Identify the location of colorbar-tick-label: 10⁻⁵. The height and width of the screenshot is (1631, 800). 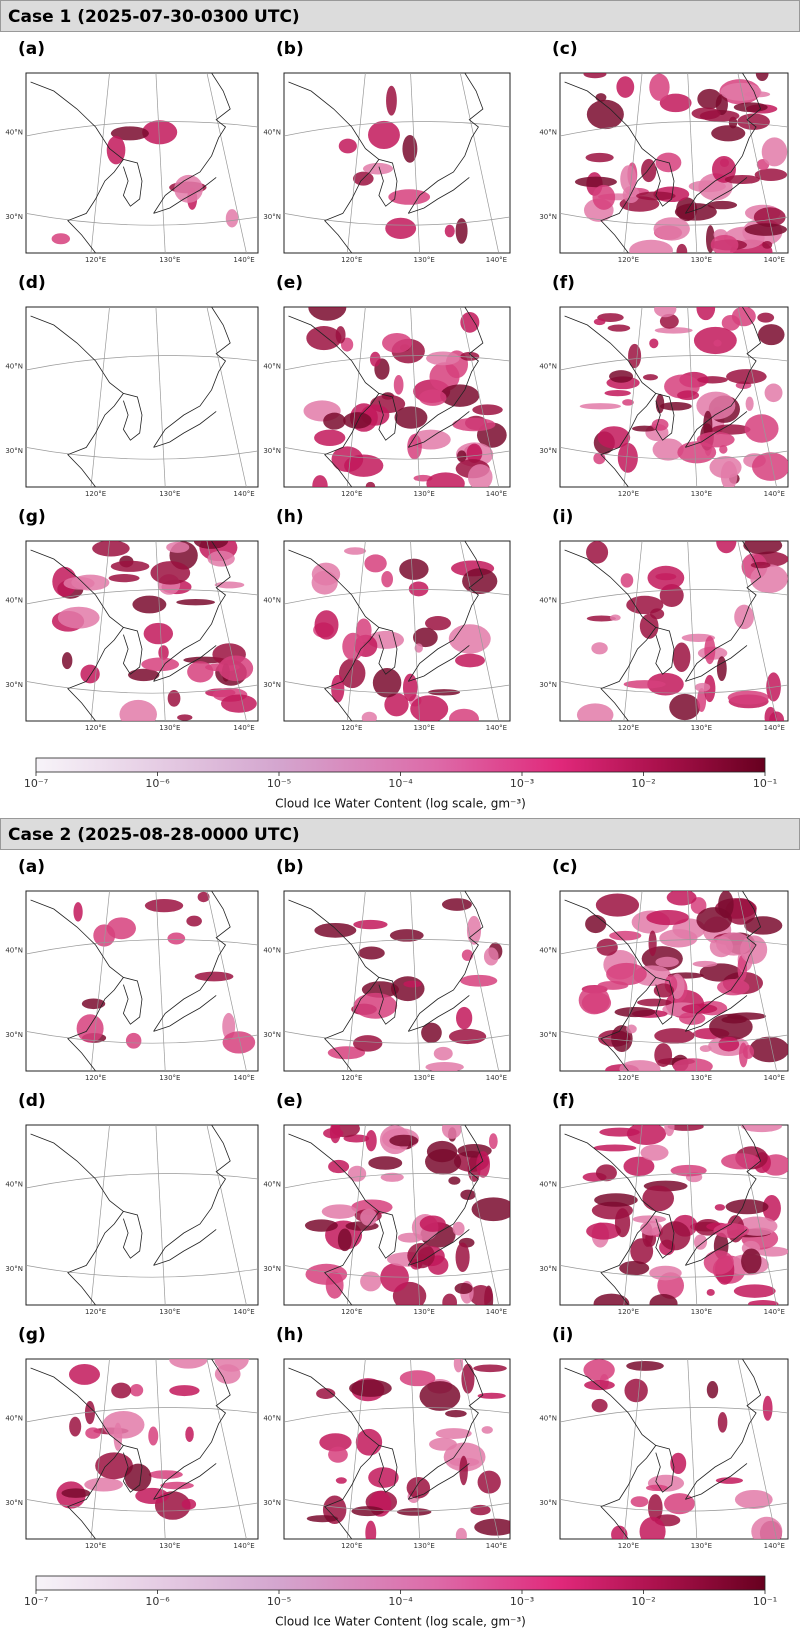
(279, 783).